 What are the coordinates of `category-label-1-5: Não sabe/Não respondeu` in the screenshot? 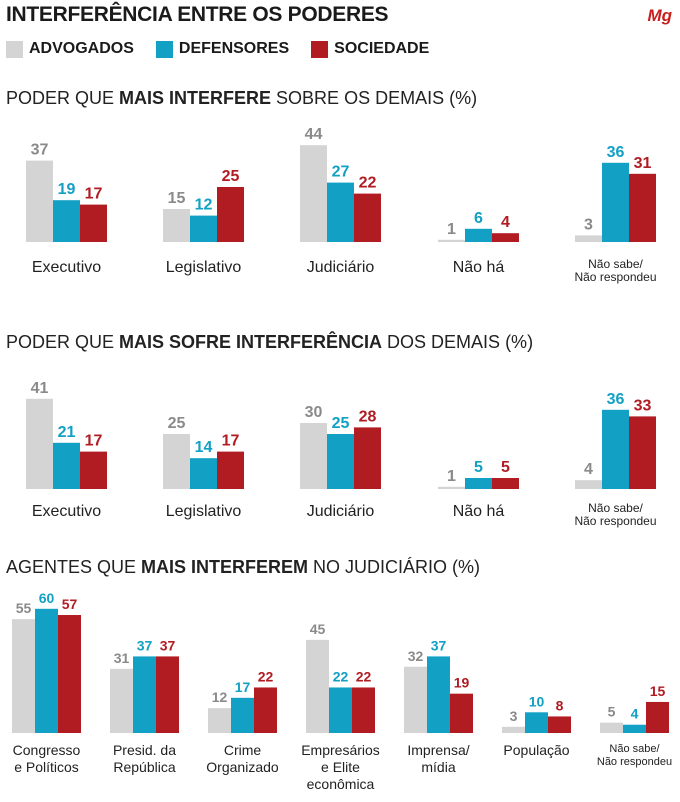 It's located at (615, 270).